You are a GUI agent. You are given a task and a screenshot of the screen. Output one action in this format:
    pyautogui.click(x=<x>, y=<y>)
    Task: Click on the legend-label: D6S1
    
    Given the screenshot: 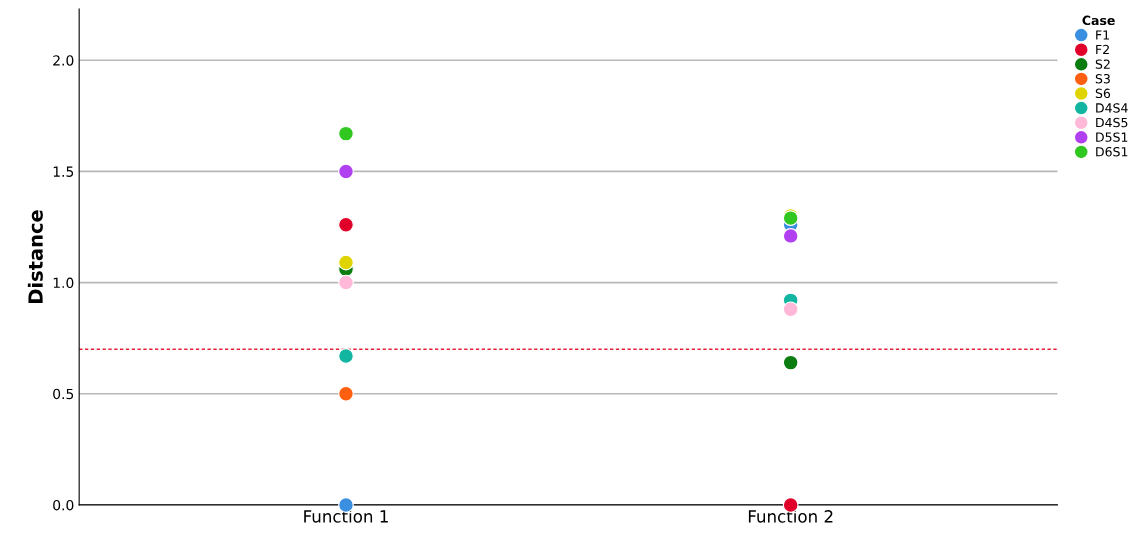 What is the action you would take?
    pyautogui.click(x=1112, y=152)
    